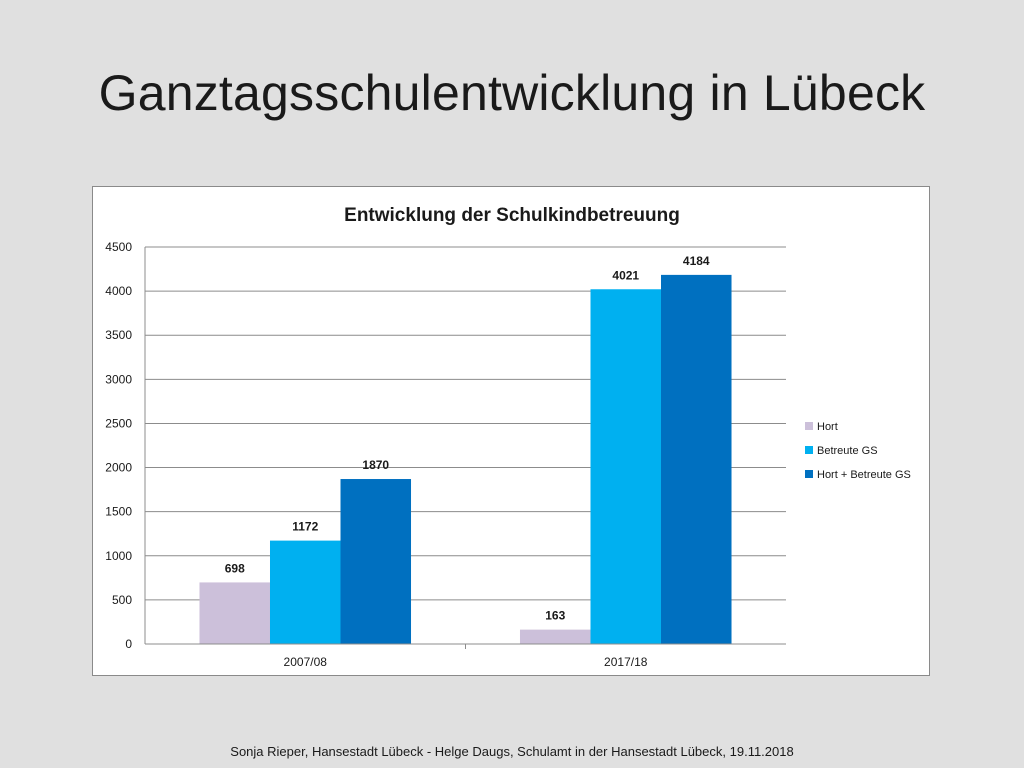  Describe the element at coordinates (626, 662) in the screenshot. I see `x-tick-label: 2017/18` at that location.